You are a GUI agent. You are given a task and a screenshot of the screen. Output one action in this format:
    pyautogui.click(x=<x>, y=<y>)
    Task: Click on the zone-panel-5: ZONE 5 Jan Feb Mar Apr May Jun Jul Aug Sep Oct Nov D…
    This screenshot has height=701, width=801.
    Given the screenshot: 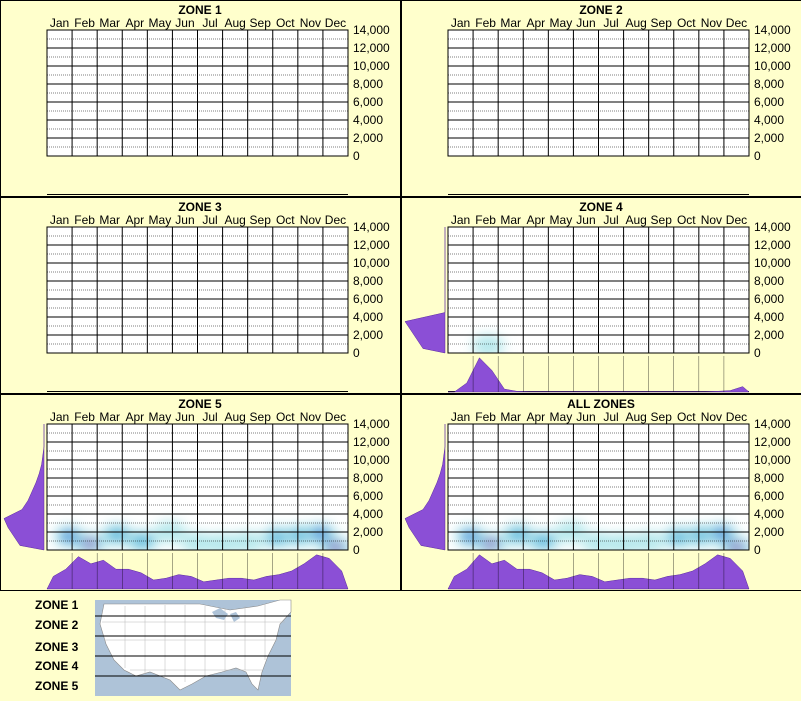 What is the action you would take?
    pyautogui.click(x=200, y=492)
    